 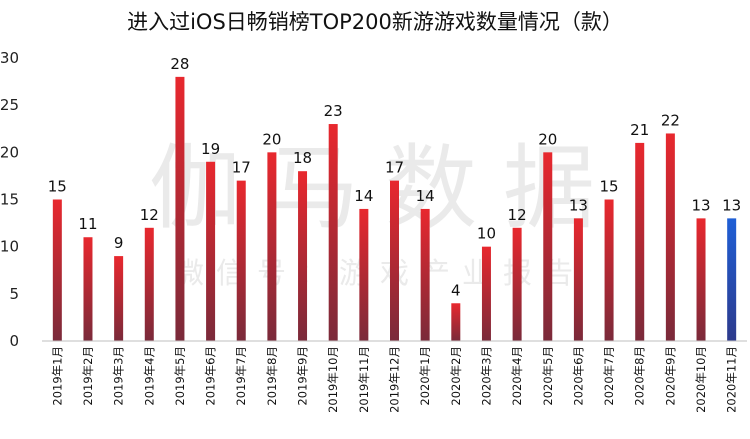 I want to click on y-tick-label: 5, so click(x=14, y=294).